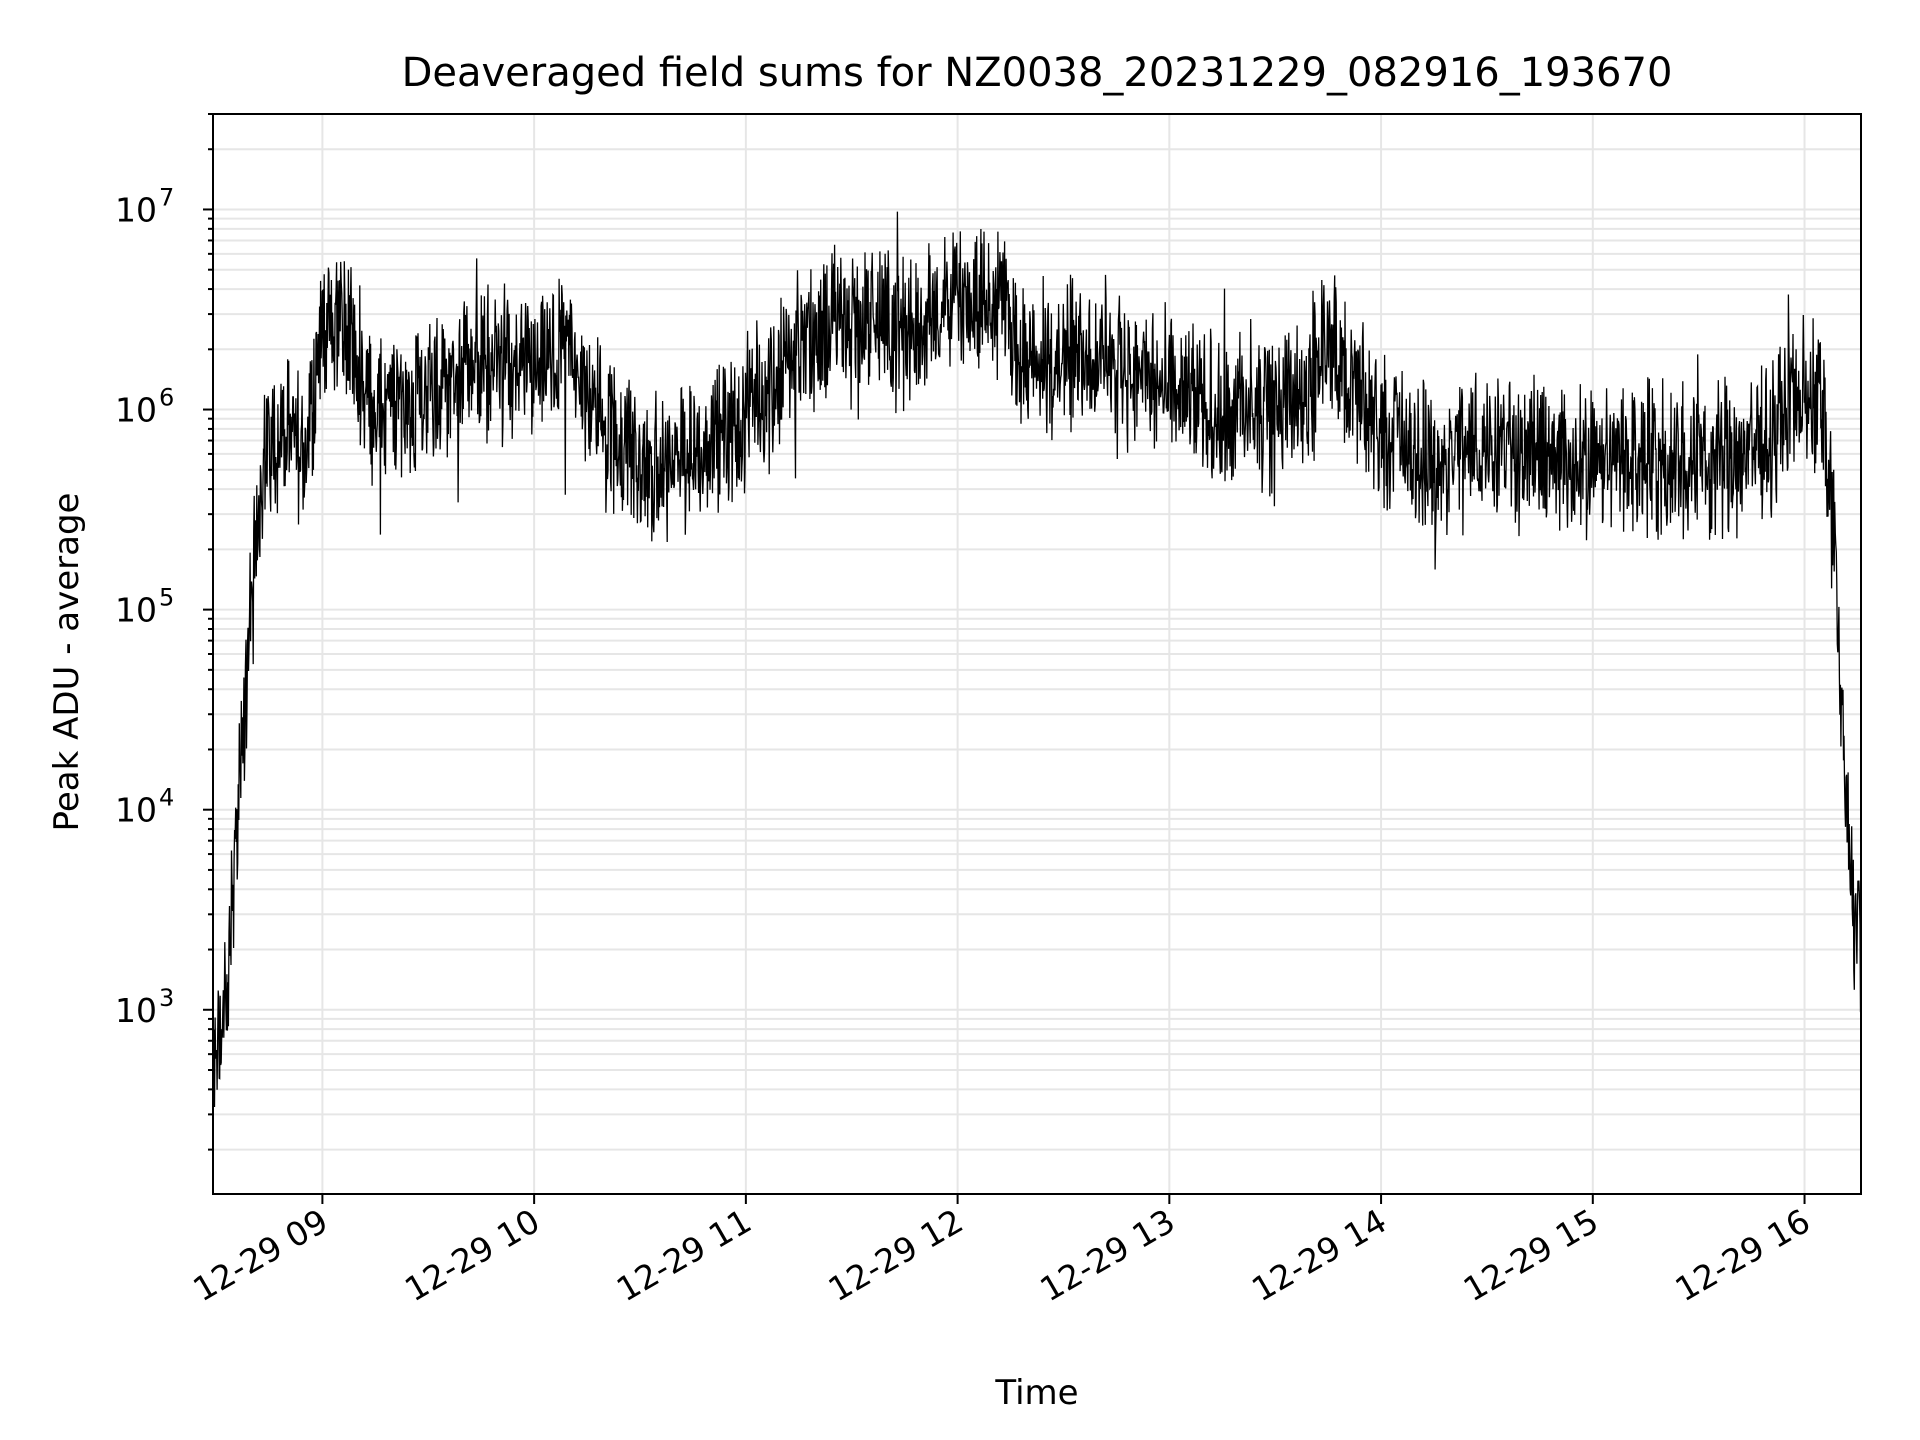  Describe the element at coordinates (166, 798) in the screenshot. I see `y-tick-exponent: 4` at that location.